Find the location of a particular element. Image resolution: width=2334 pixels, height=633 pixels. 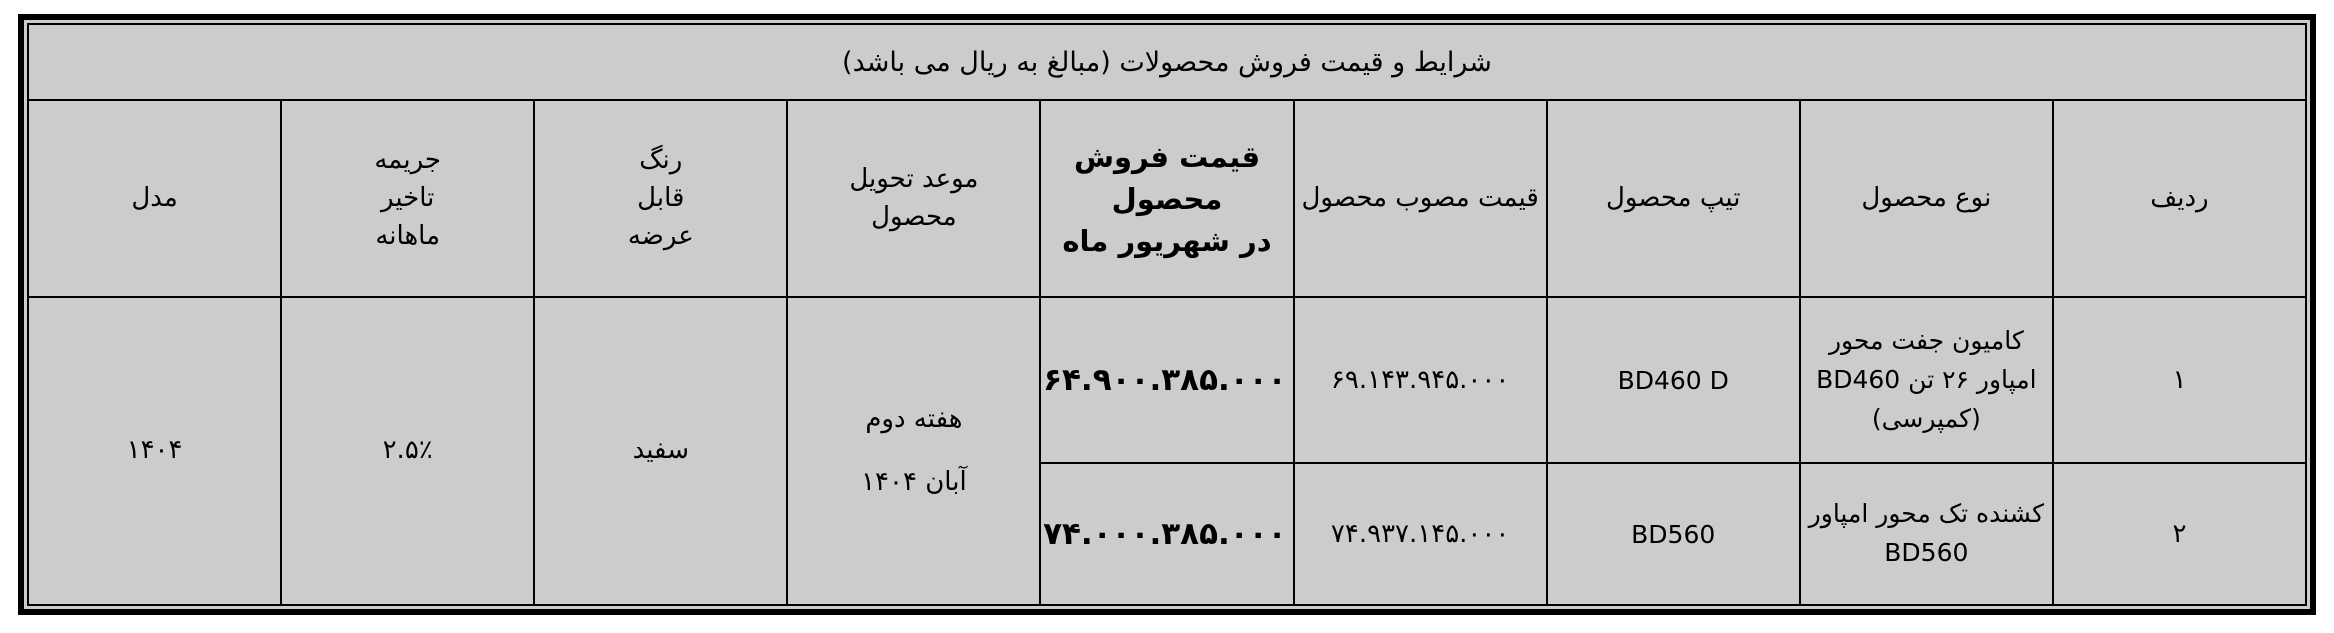

header-sale-price: قیمت فروش محصول در شهریور ماه is located at coordinates (1167, 199).